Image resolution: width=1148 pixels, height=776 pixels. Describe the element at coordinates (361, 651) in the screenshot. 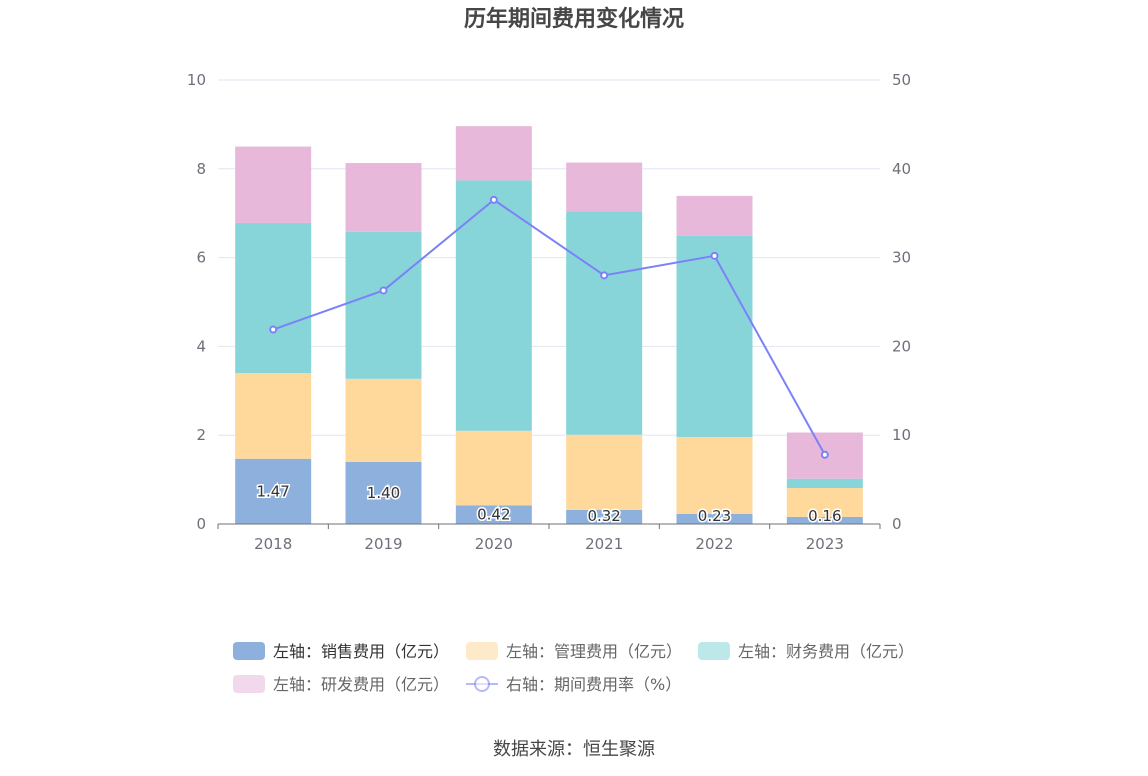

I see `legend-label: 左轴：销售费用（亿元）` at that location.